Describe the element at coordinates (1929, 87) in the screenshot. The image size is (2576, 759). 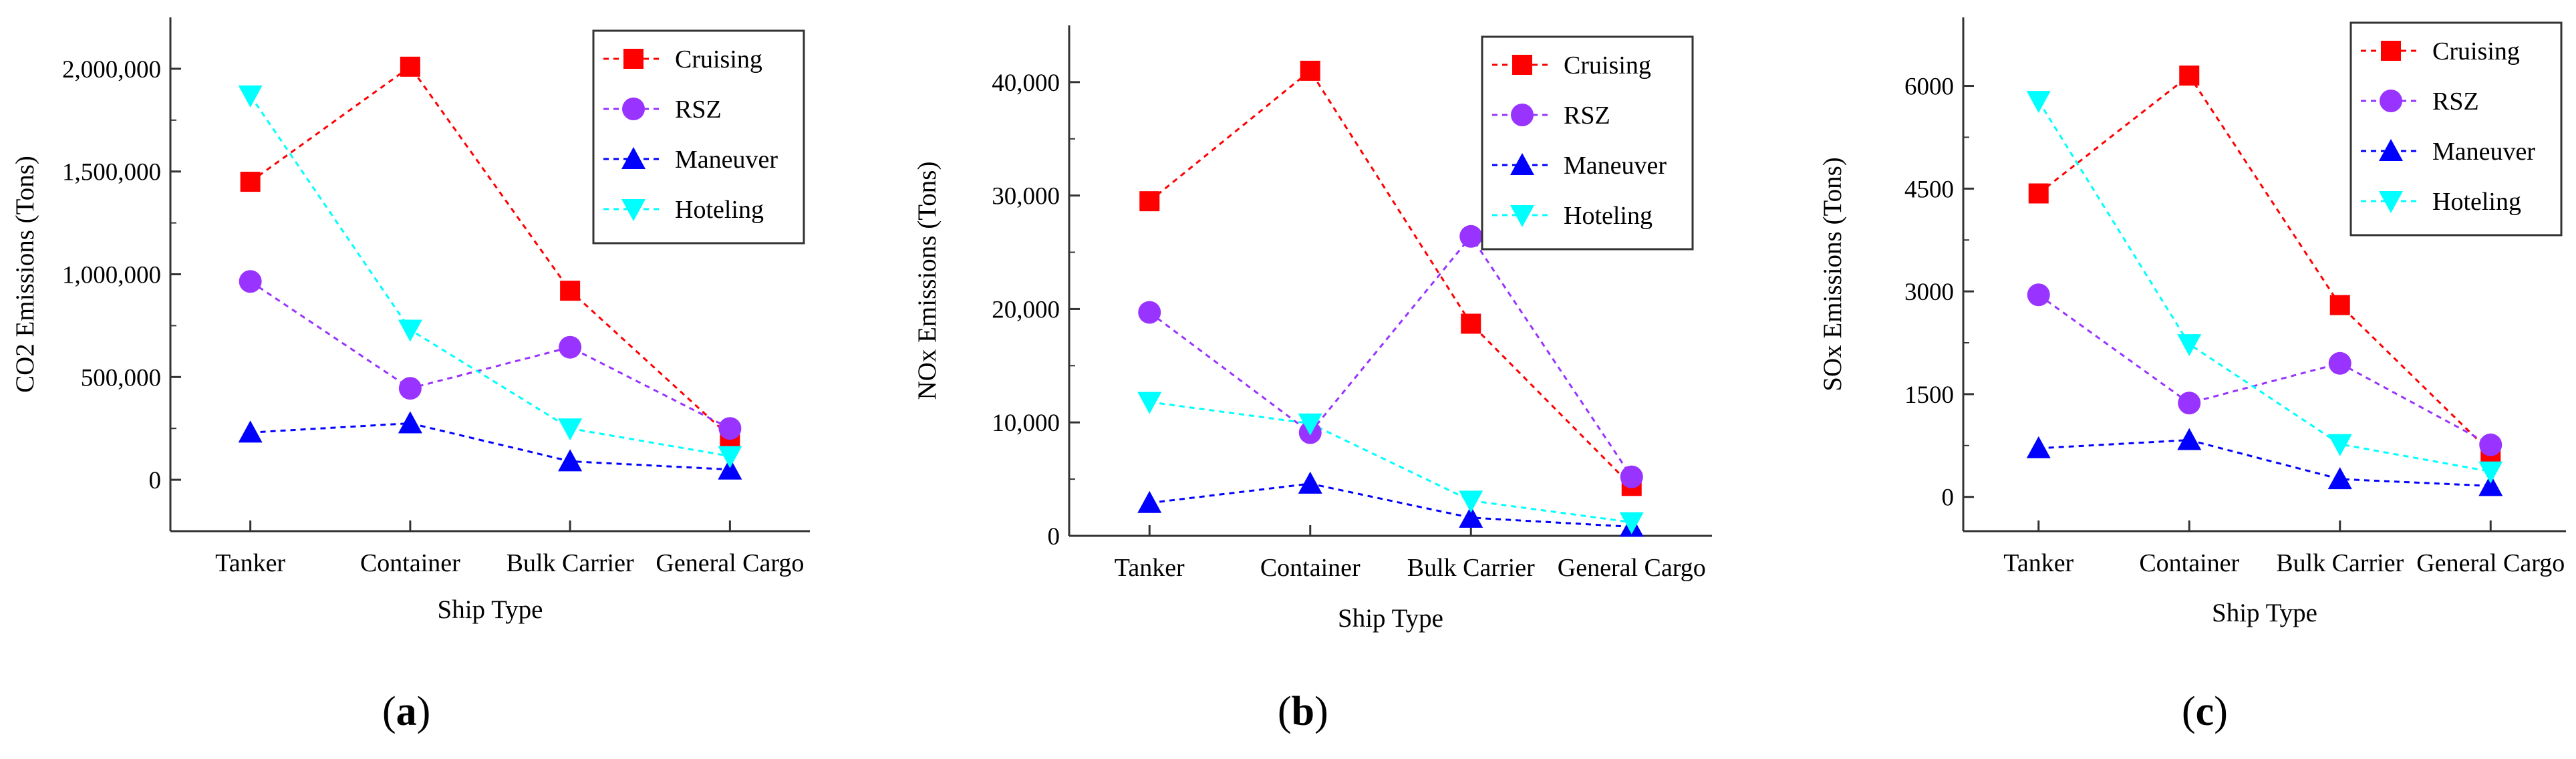
I see `y-tick-label: 6000` at that location.